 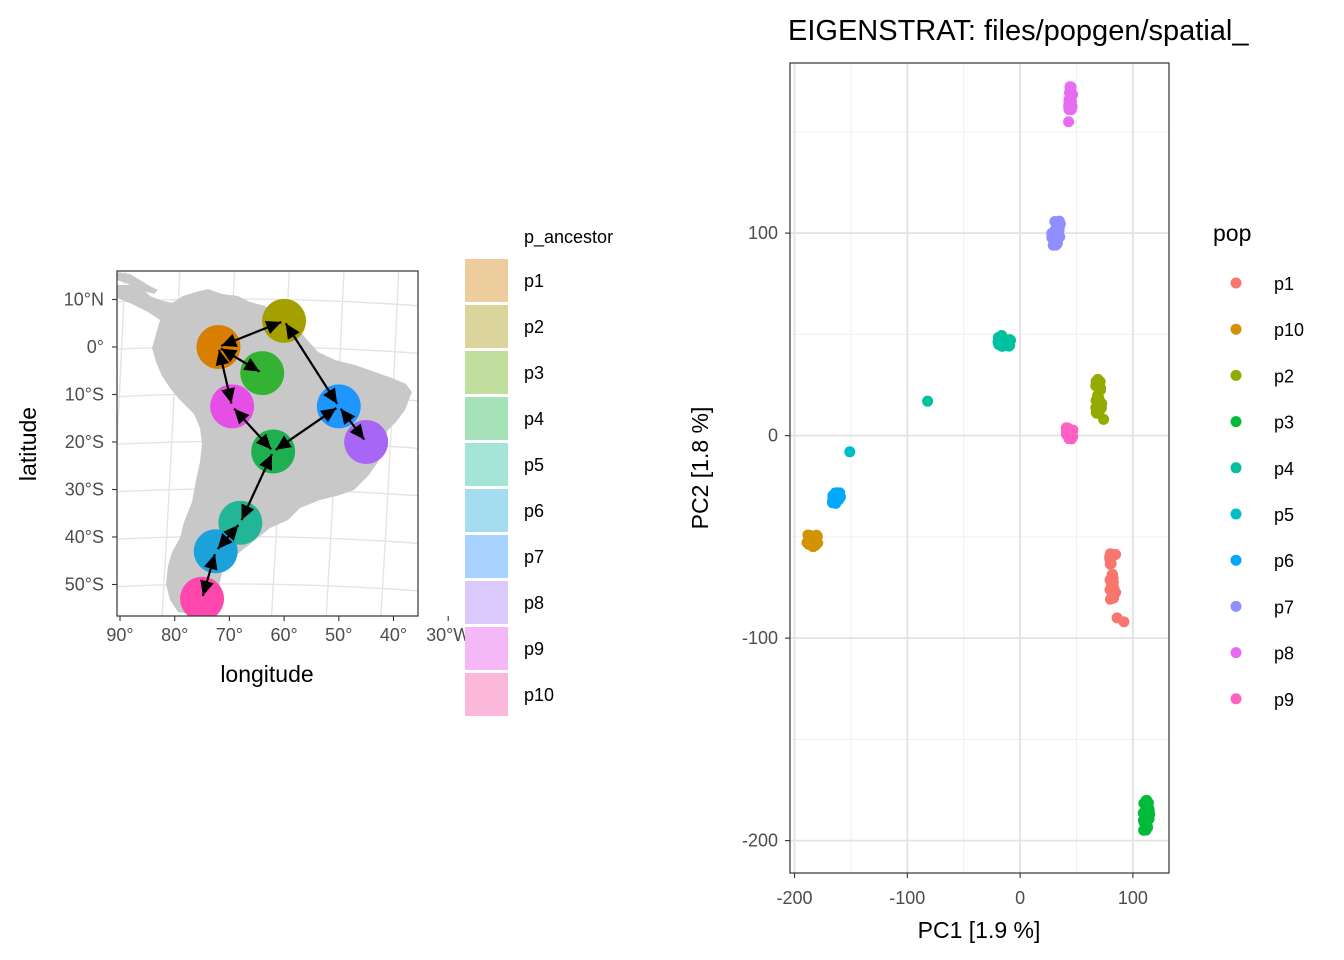 I want to click on pop-key-p7, so click(x=1236, y=606).